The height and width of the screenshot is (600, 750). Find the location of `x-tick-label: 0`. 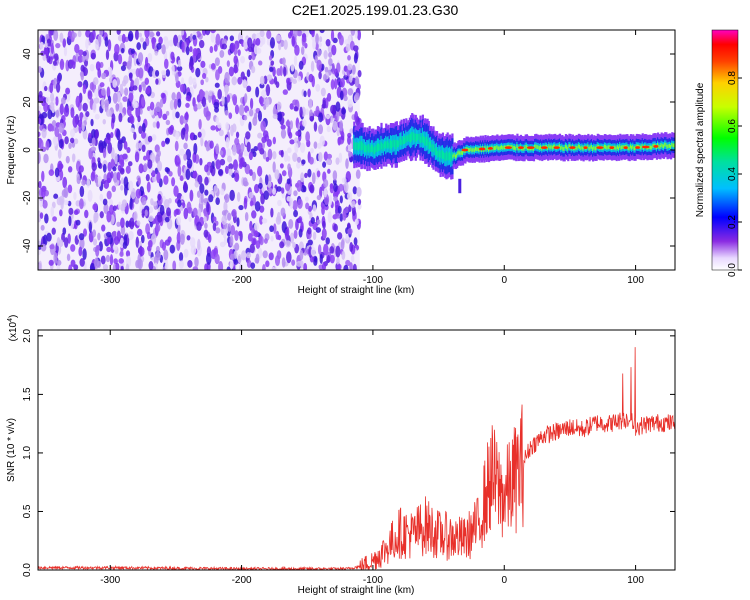

x-tick-label: 0 is located at coordinates (504, 580).